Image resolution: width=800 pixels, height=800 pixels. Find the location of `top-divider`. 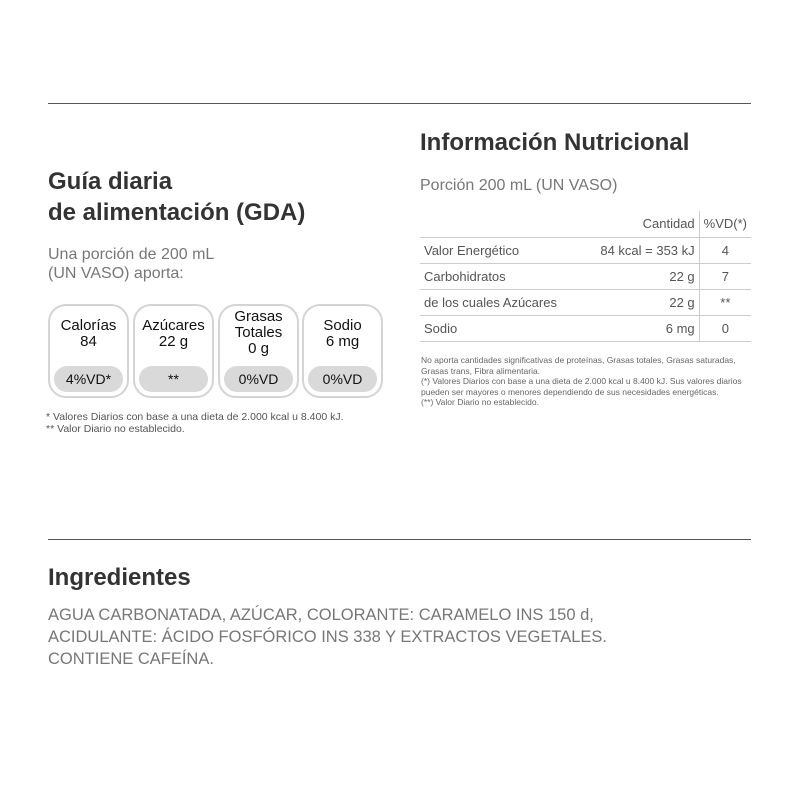

top-divider is located at coordinates (399, 103).